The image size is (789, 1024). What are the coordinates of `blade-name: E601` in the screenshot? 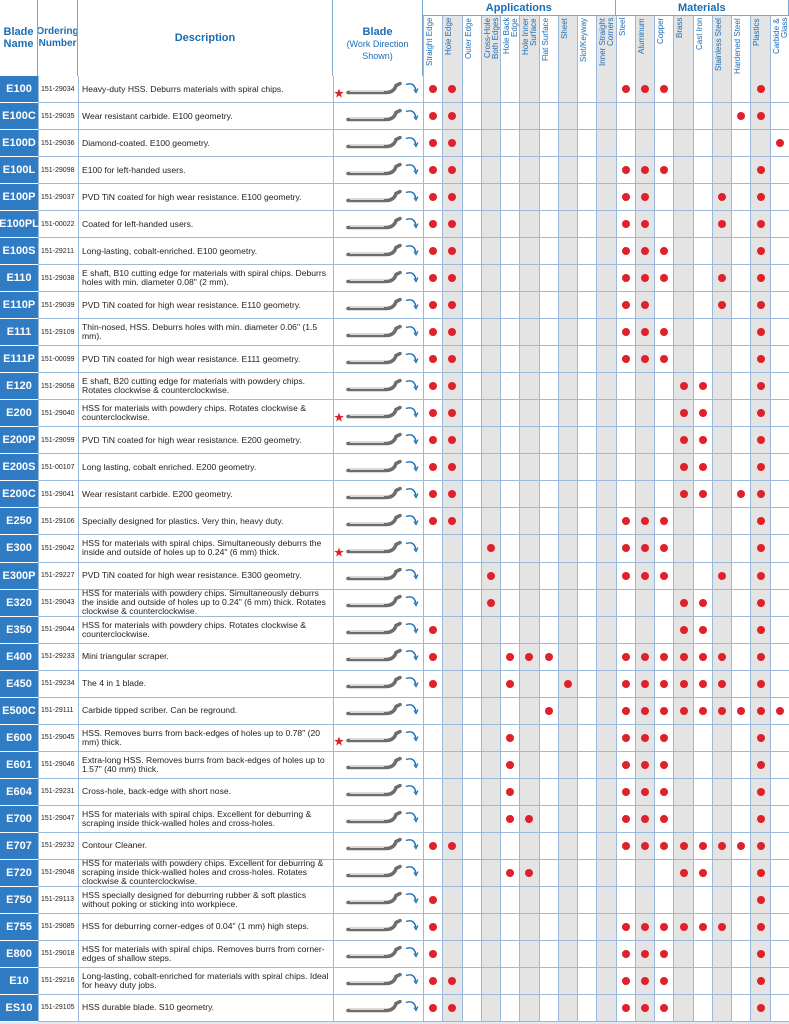 It's located at (19, 765).